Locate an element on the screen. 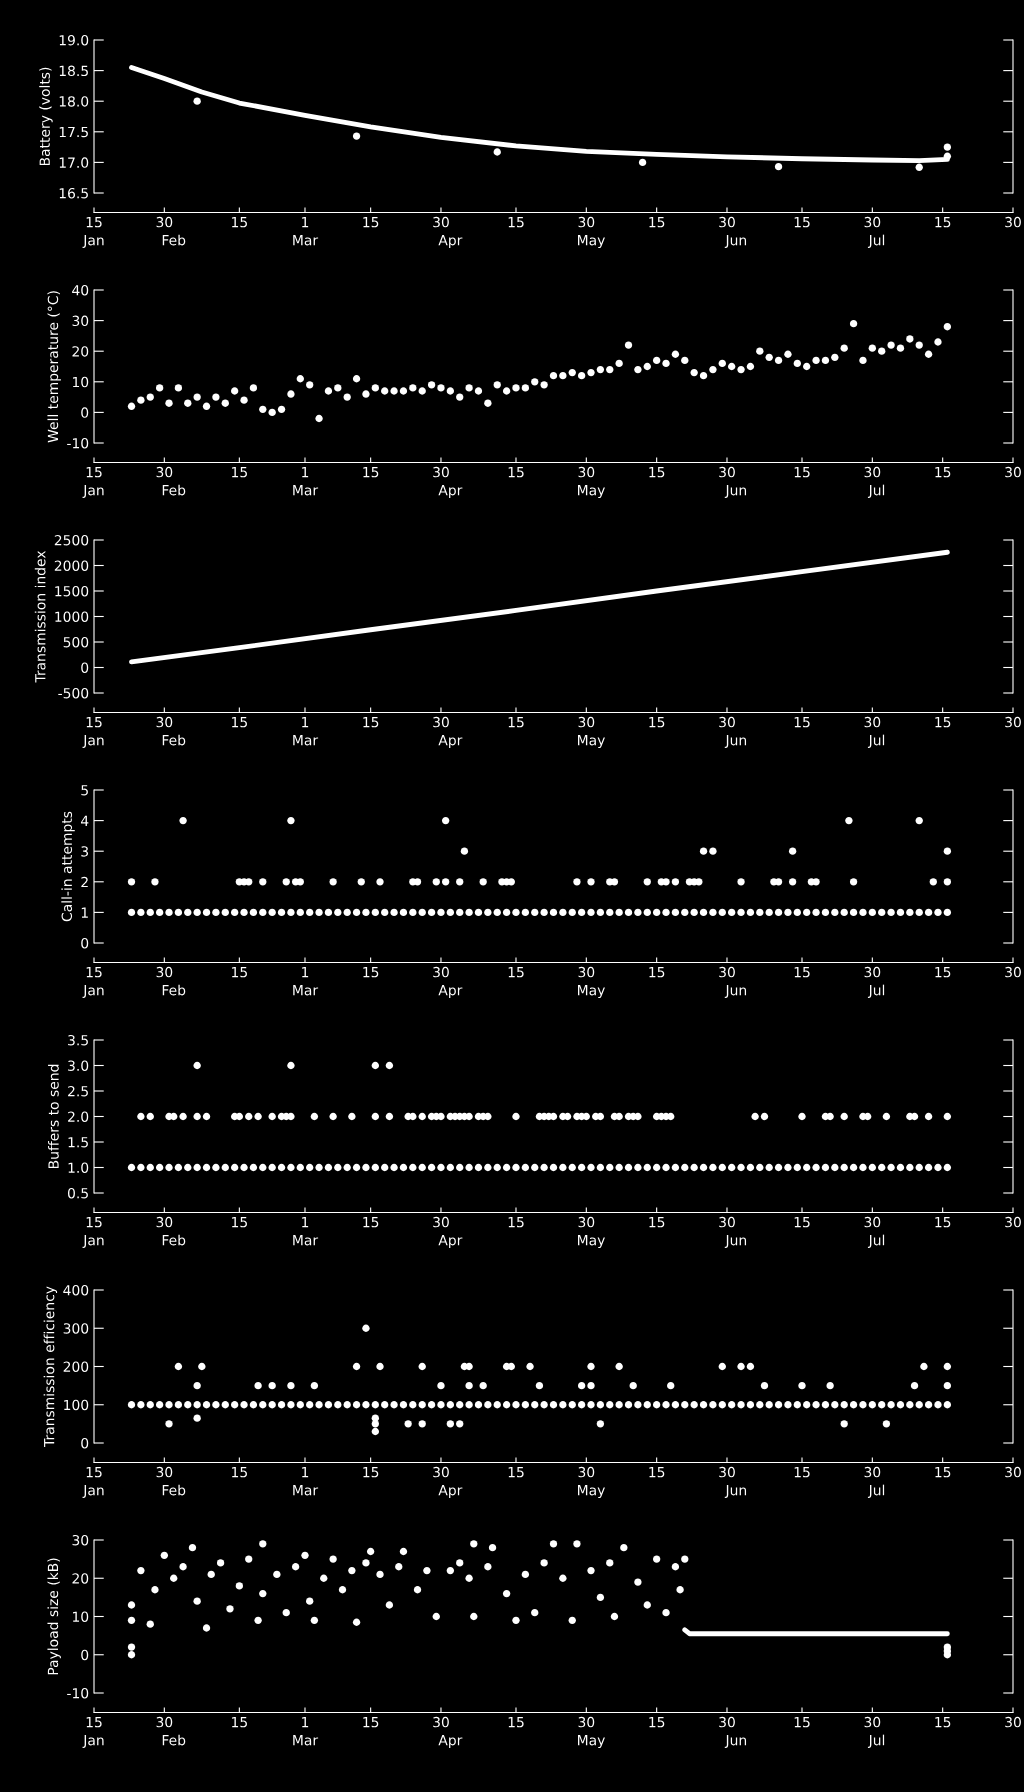 The width and height of the screenshot is (1024, 1792). y-tick-label: 300 is located at coordinates (76, 1328).